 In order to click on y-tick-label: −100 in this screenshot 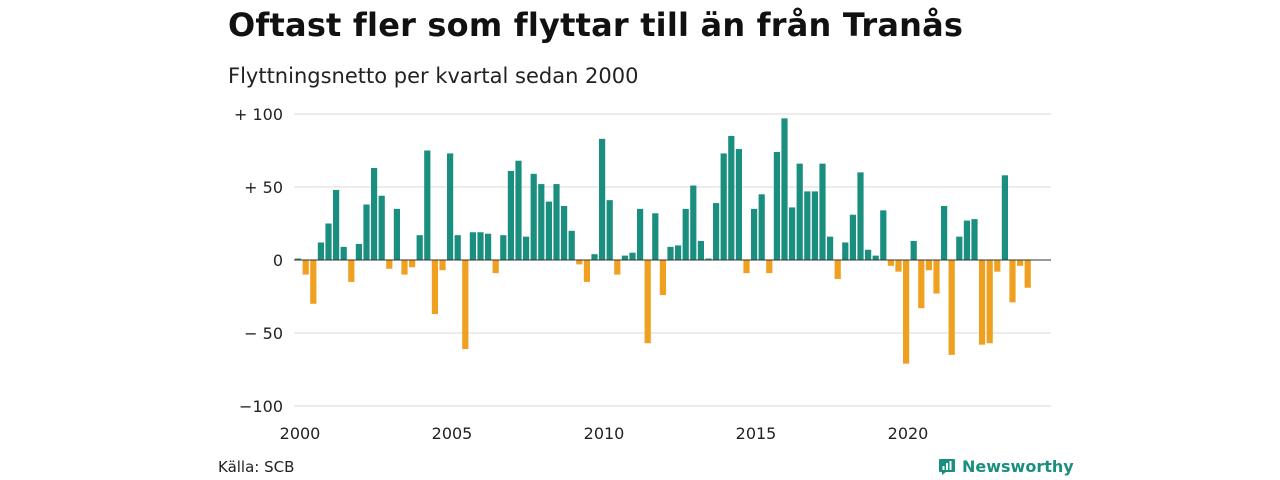, I will do `click(261, 406)`.